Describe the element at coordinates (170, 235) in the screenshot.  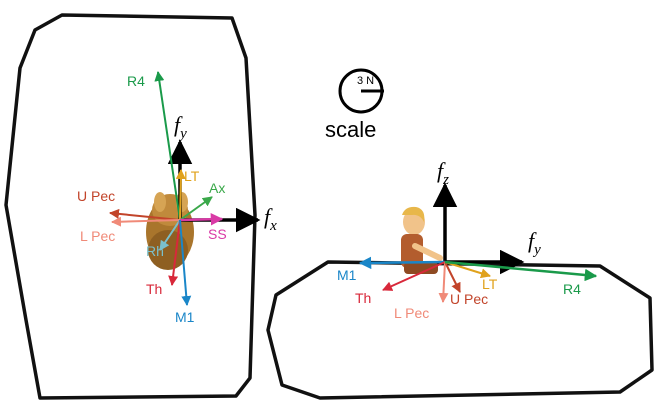
I see `force-rh-arrow` at that location.